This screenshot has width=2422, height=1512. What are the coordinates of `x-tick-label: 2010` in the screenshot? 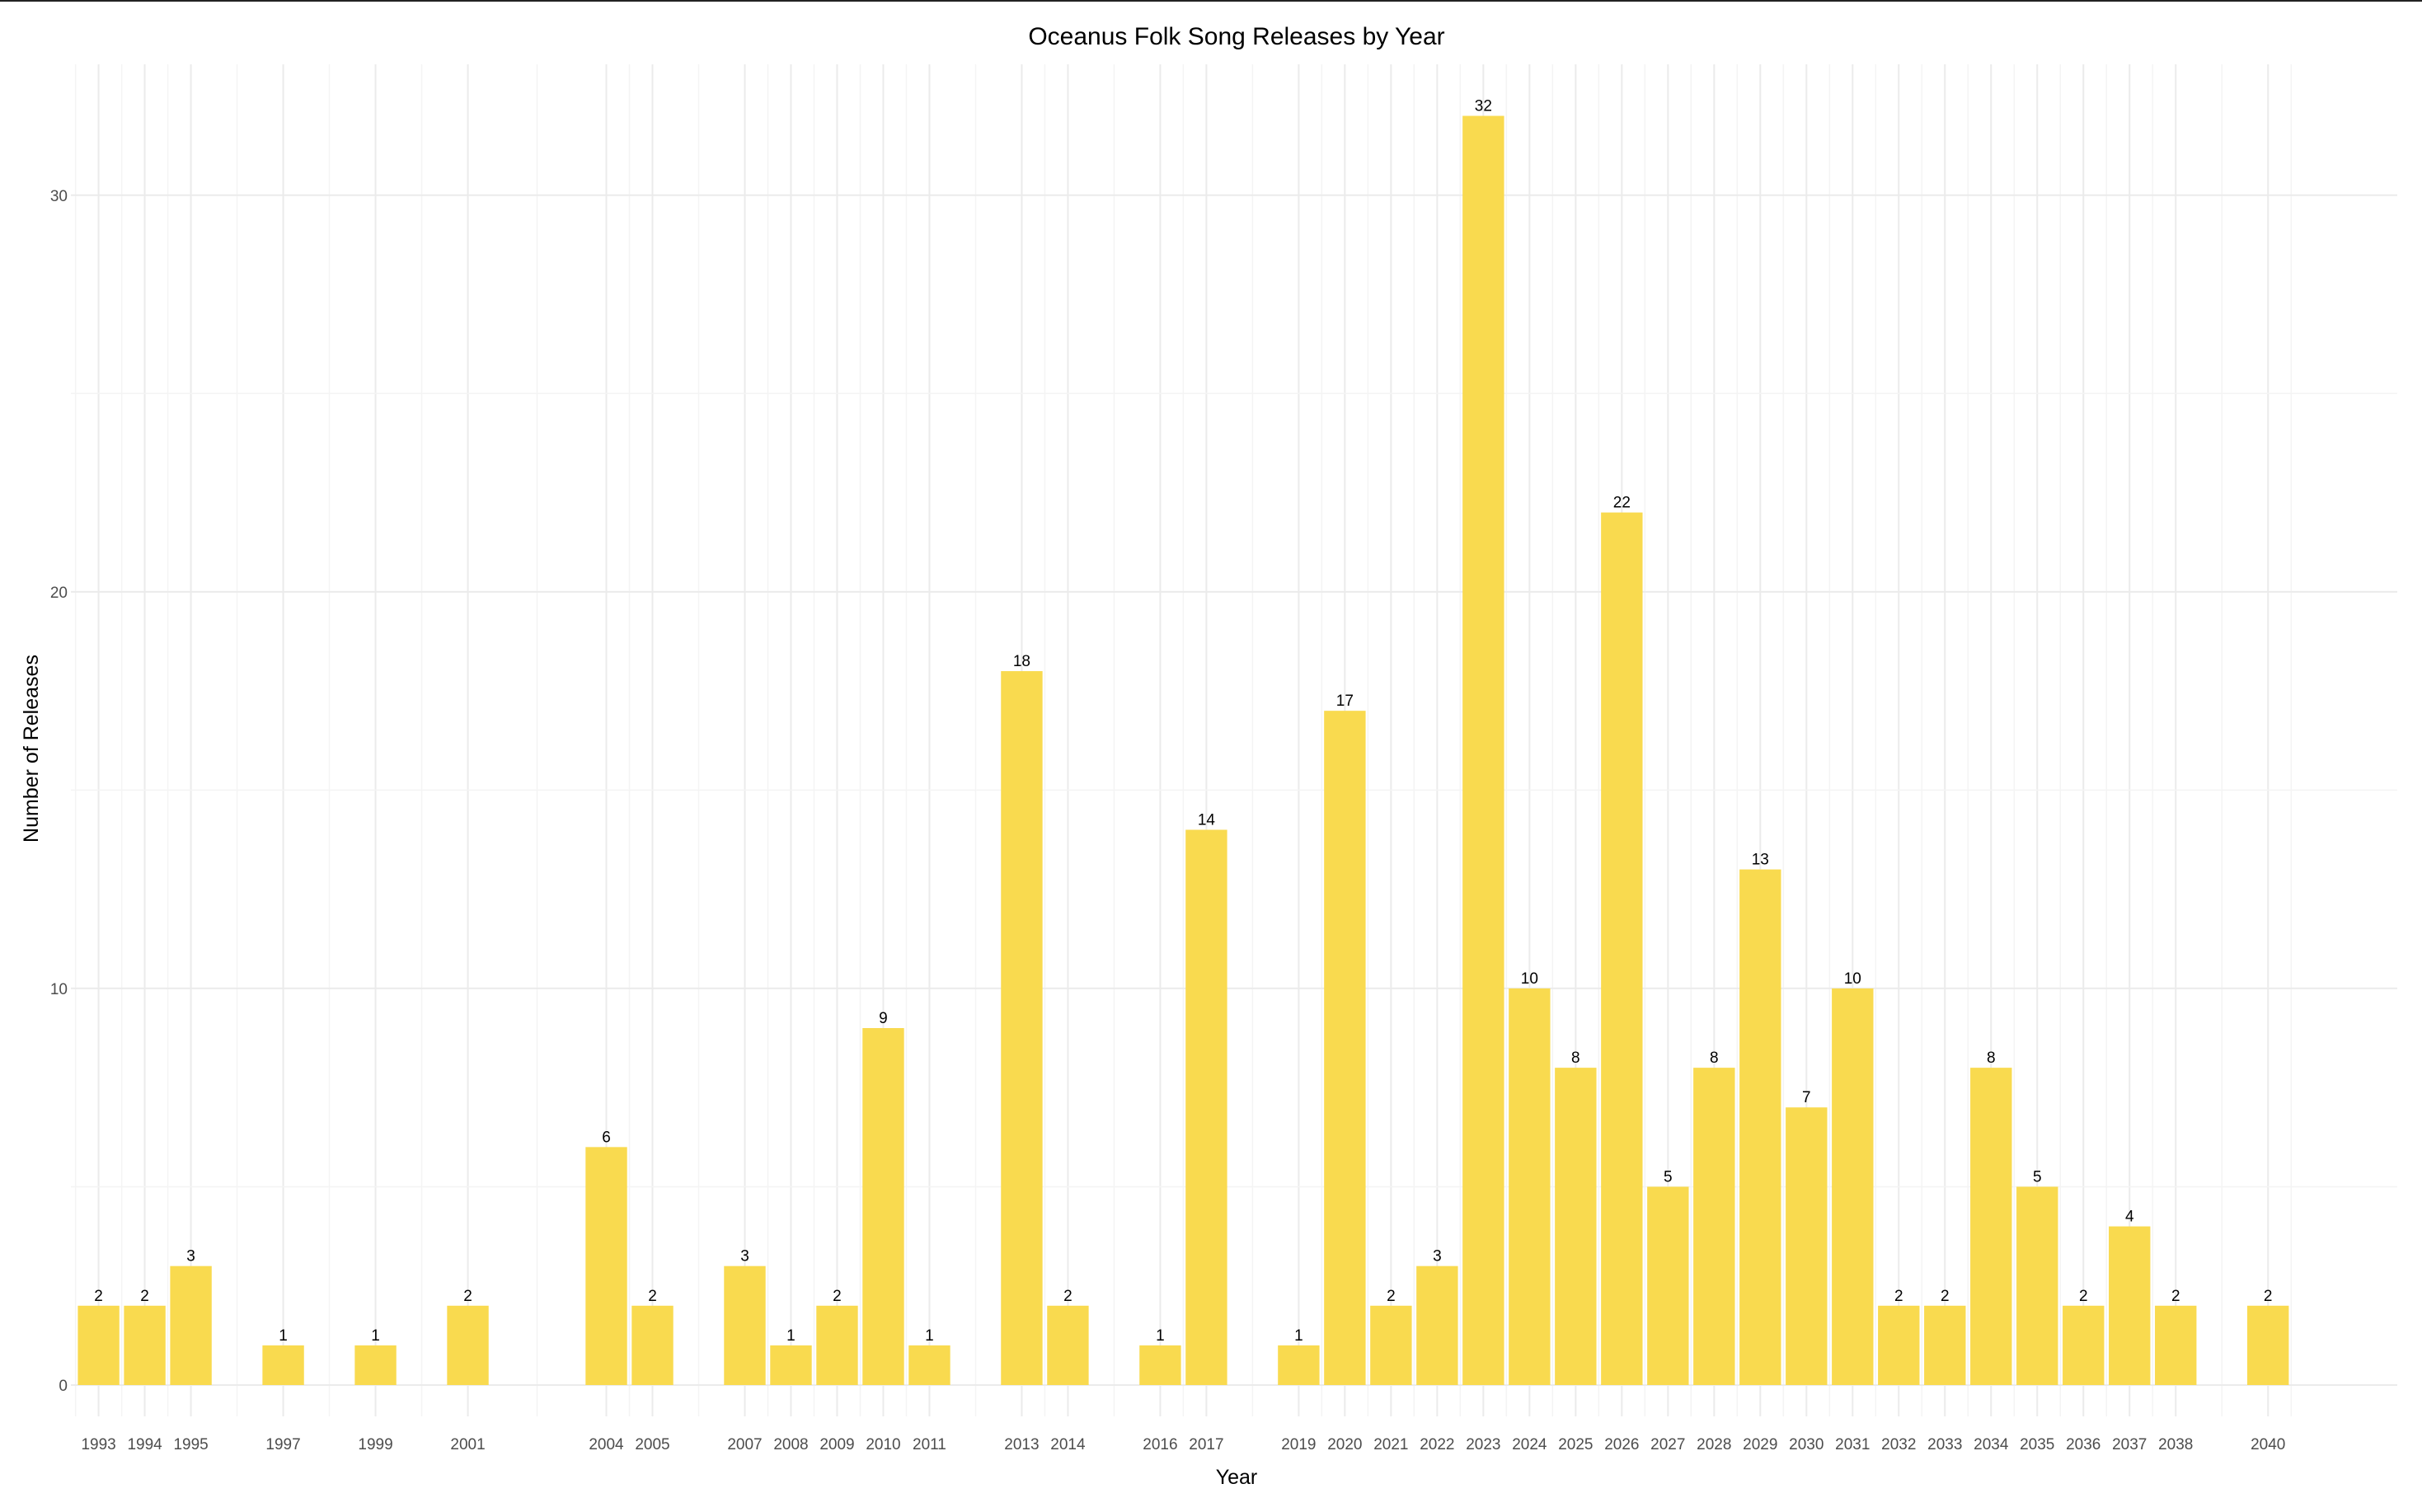 It's located at (883, 1444).